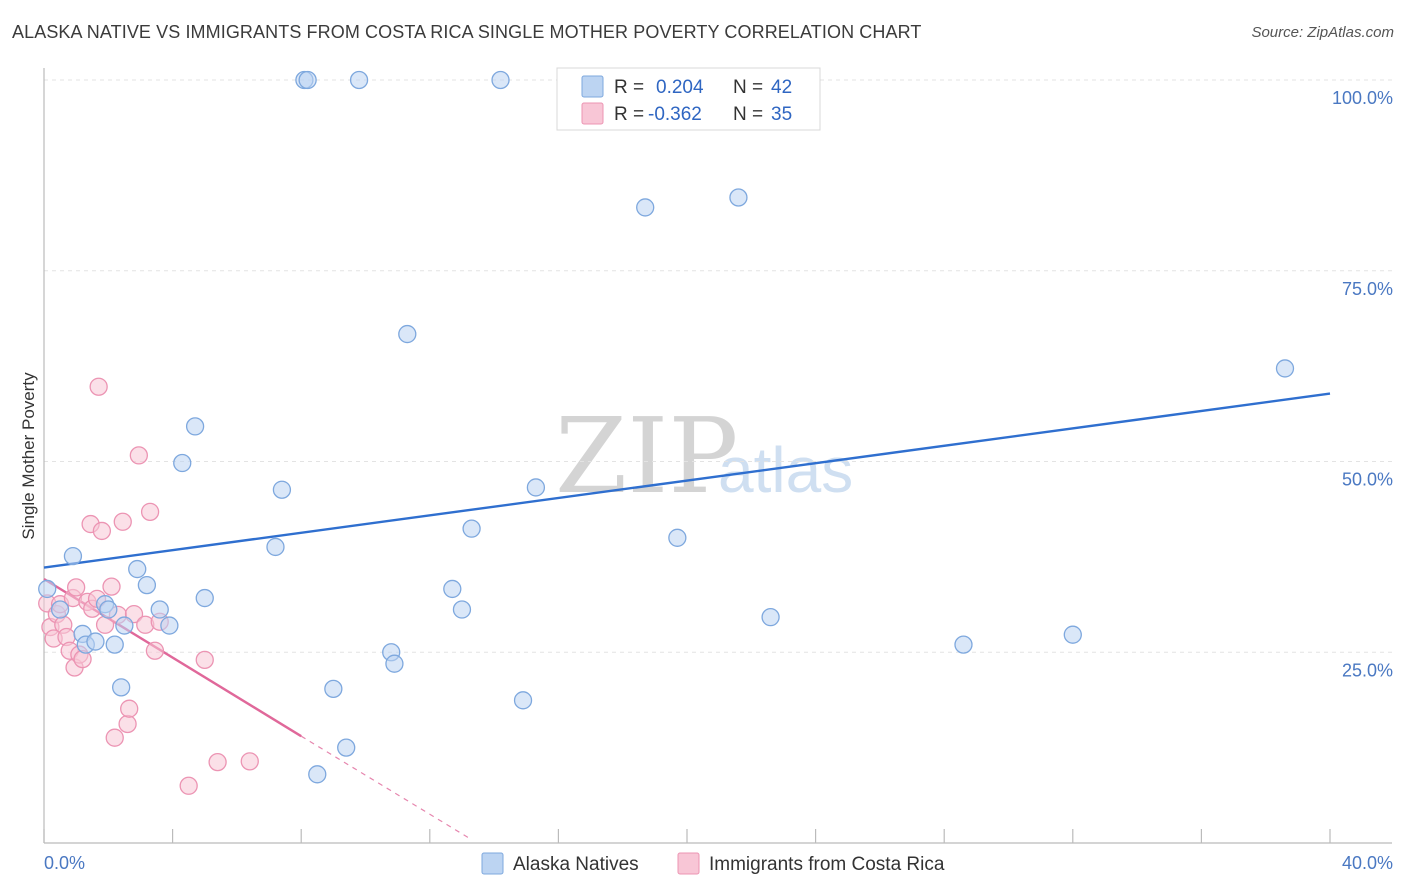 The height and width of the screenshot is (892, 1406). Describe the element at coordinates (629, 87) in the screenshot. I see `legend-r-label-blue: R =` at that location.